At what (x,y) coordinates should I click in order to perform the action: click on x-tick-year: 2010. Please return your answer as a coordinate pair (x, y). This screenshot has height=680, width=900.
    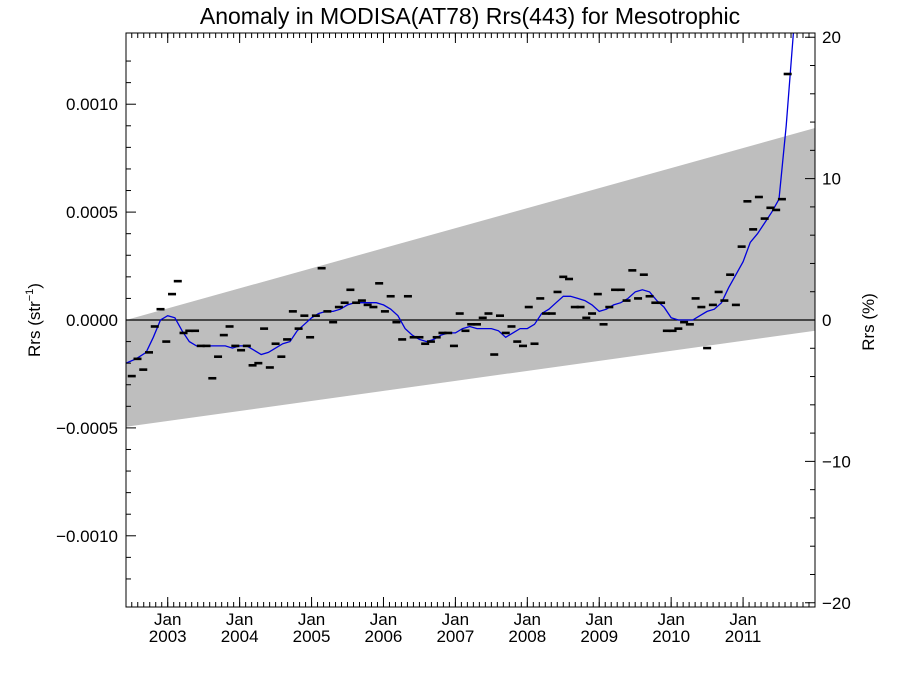
    Looking at the image, I should click on (671, 636).